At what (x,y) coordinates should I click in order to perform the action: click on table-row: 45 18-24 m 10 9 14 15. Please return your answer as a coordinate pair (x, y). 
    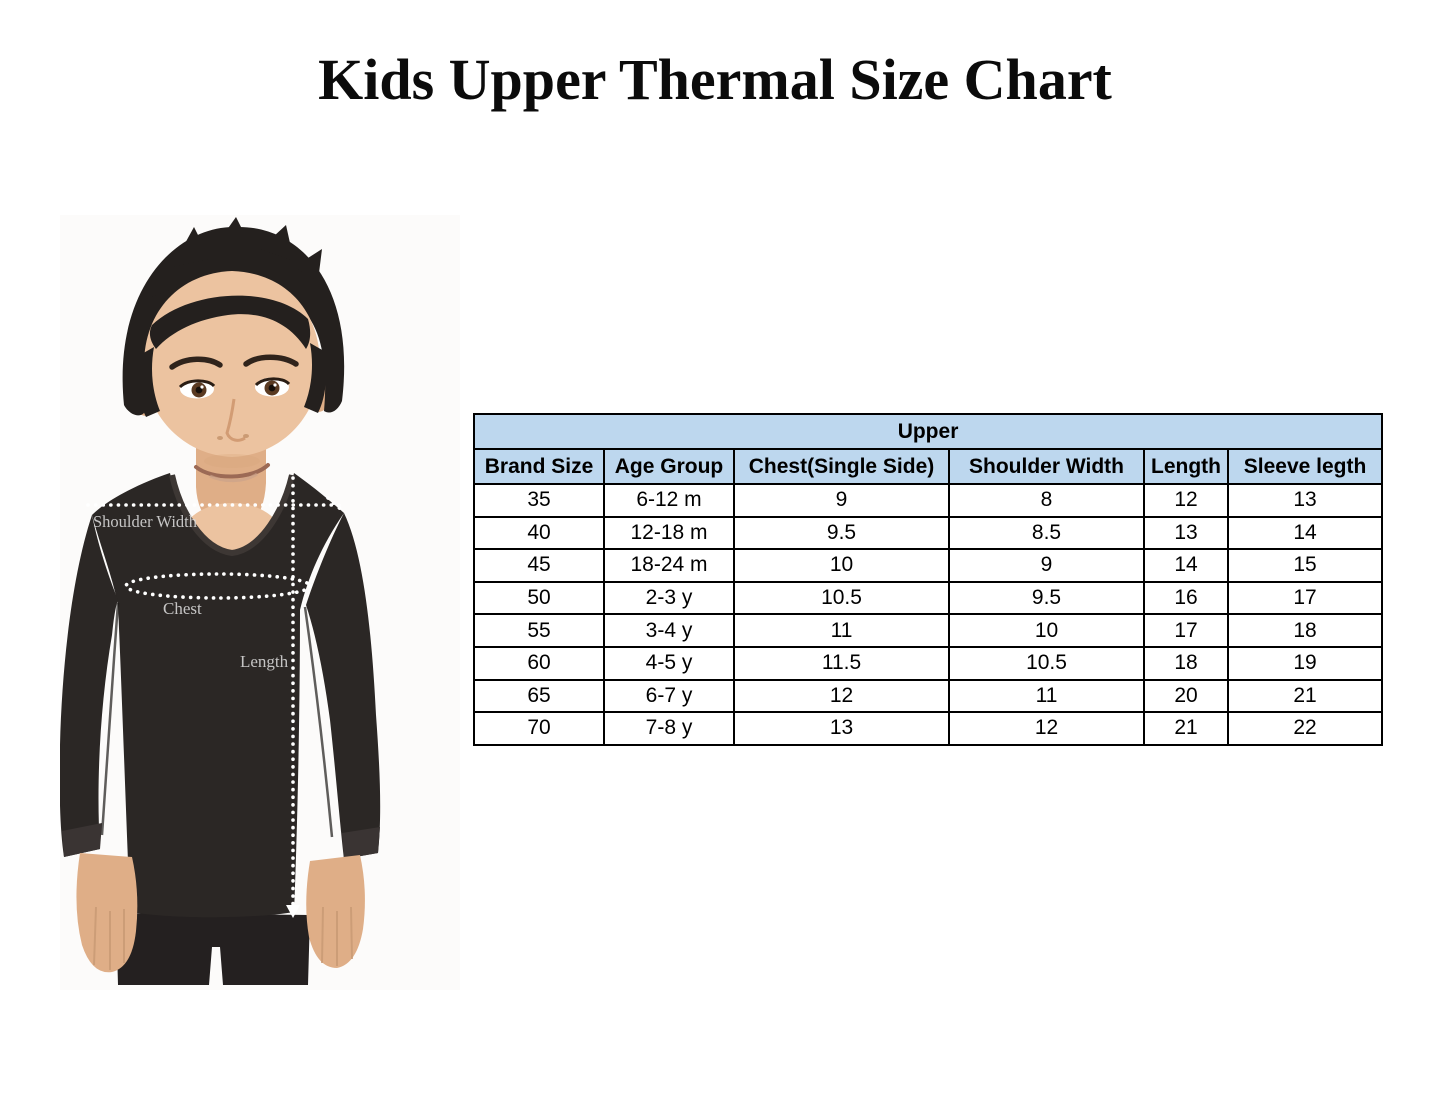
    Looking at the image, I should click on (928, 565).